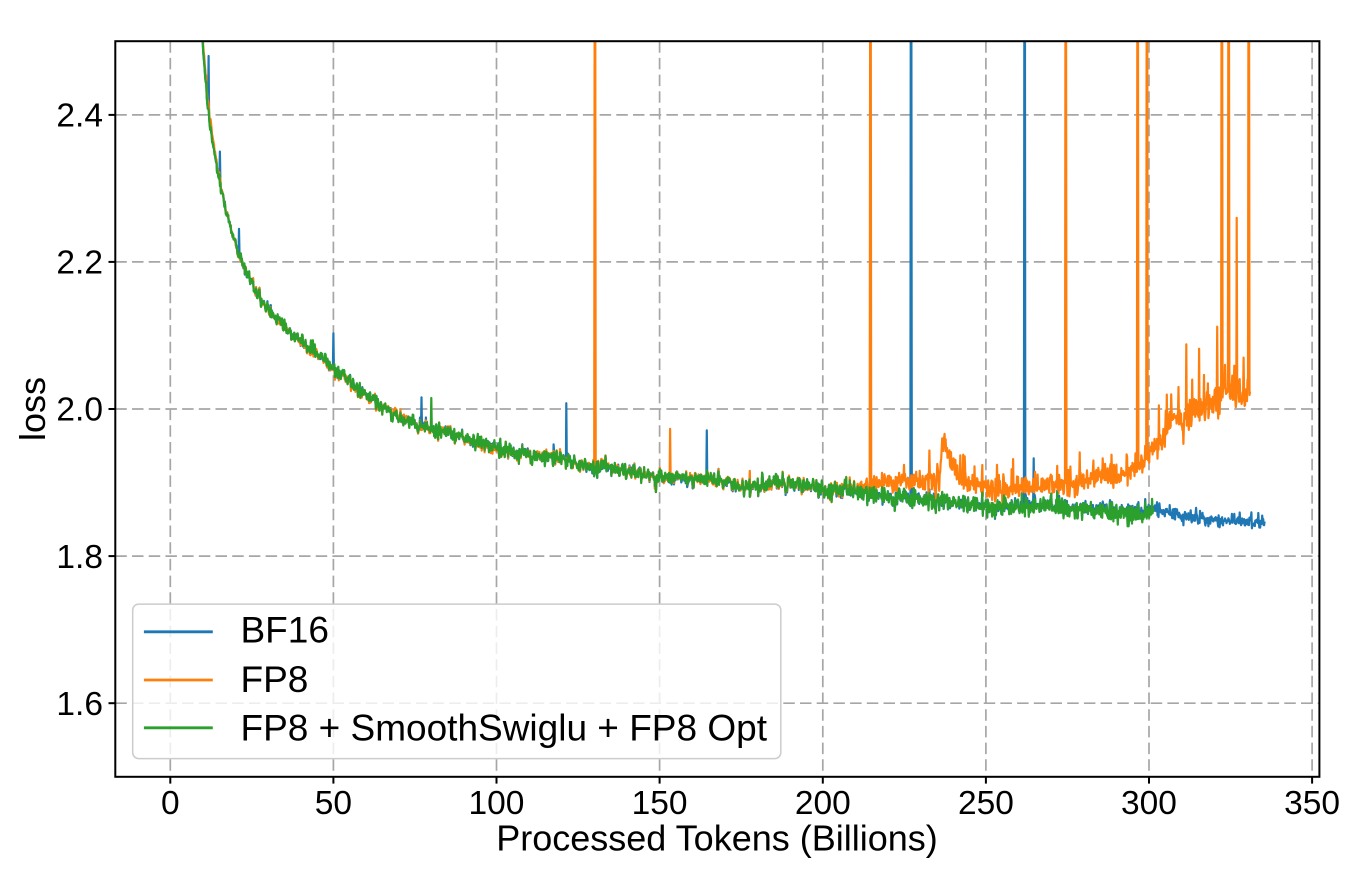 The image size is (1370, 882). I want to click on svg-text: loss, so click(32, 409).